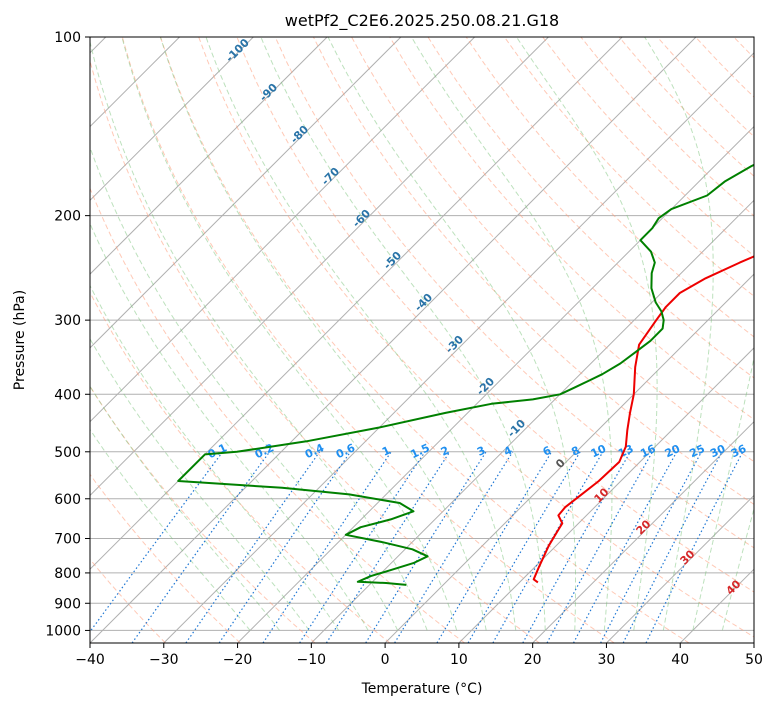 This screenshot has height=708, width=775. What do you see at coordinates (67, 604) in the screenshot?
I see `y-tick-label: 900` at bounding box center [67, 604].